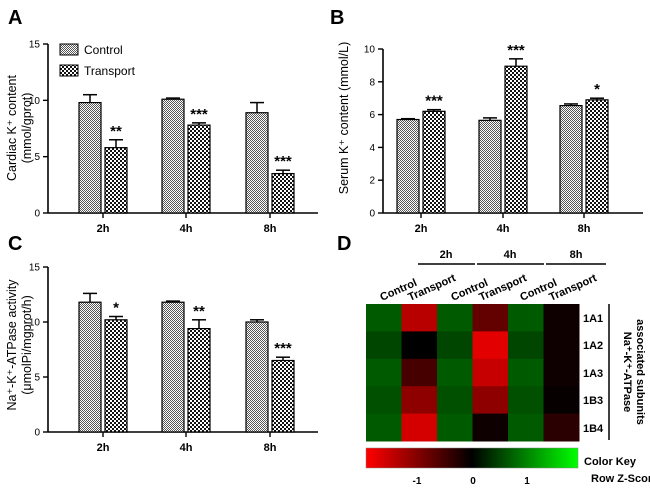 This screenshot has height=489, width=650. I want to click on time-label-8h: 8h, so click(576, 255).